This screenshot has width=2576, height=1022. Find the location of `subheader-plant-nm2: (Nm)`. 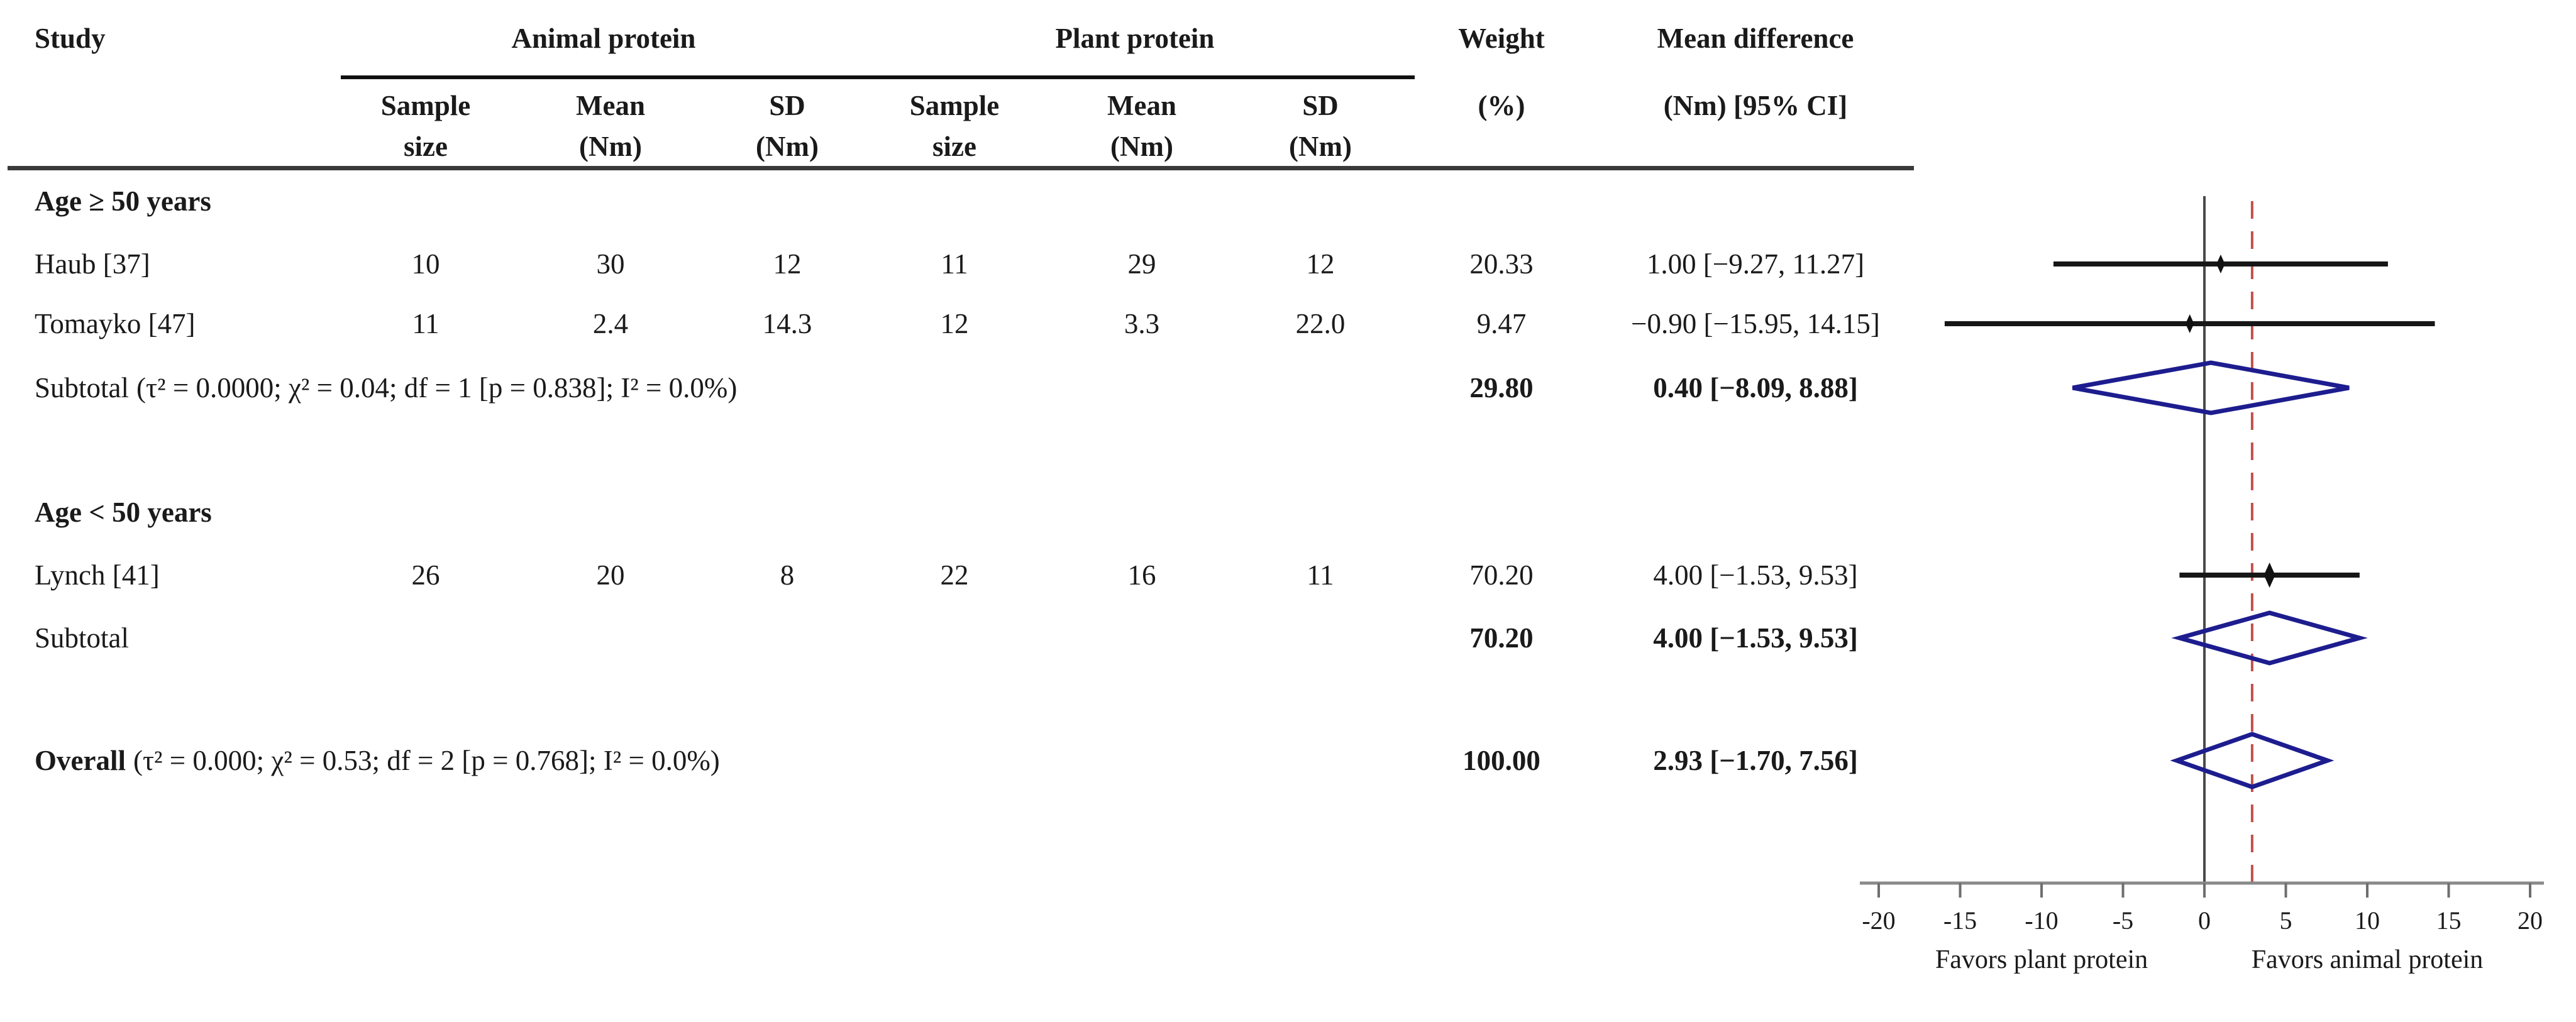

subheader-plant-nm2: (Nm) is located at coordinates (1320, 147).